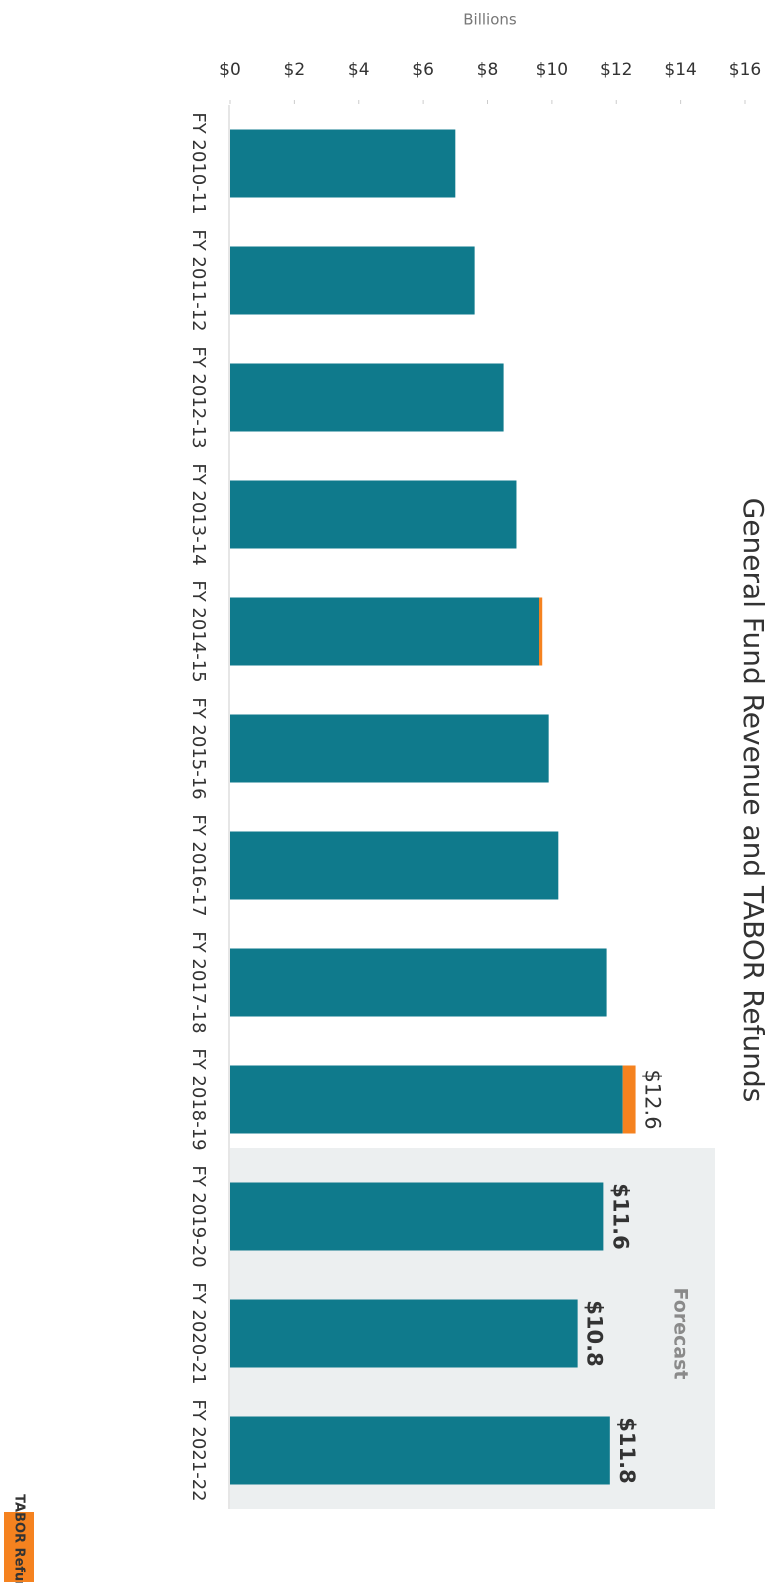 Image resolution: width=772 pixels, height=1583 pixels. I want to click on y-axis-label: Billions, so click(490, 20).